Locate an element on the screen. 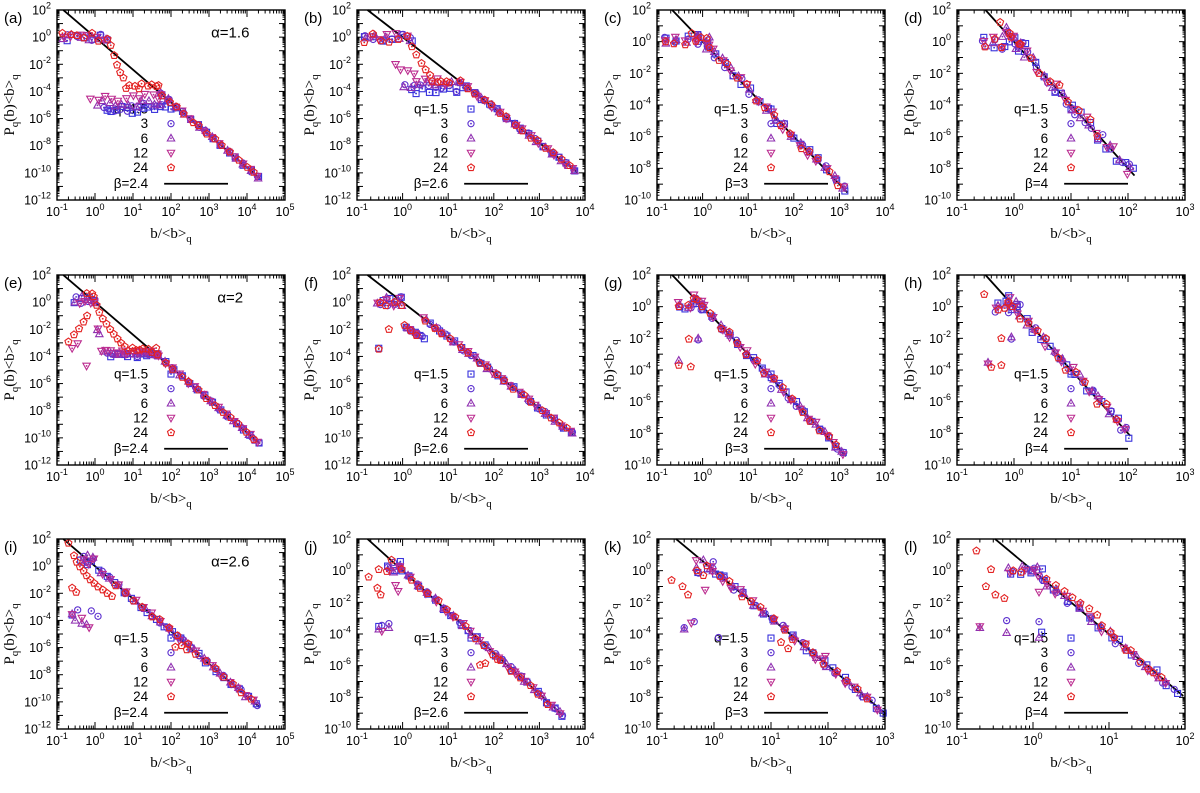 The width and height of the screenshot is (1200, 793). series-q12 is located at coordinates (1056, 364).